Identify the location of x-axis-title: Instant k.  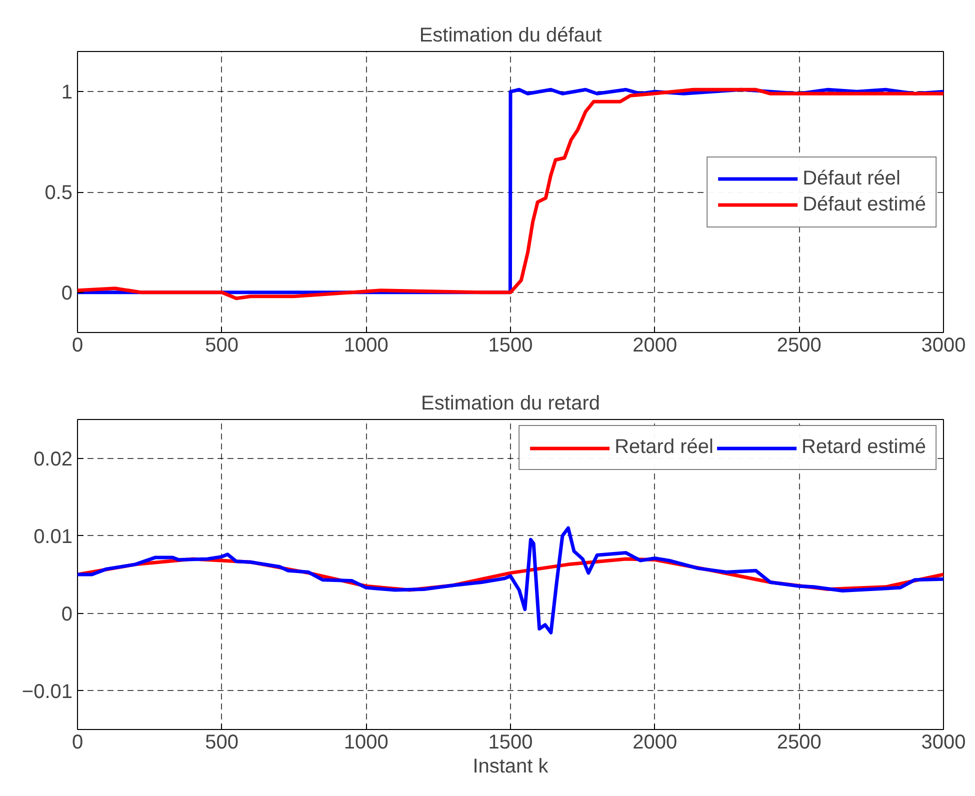
(511, 767).